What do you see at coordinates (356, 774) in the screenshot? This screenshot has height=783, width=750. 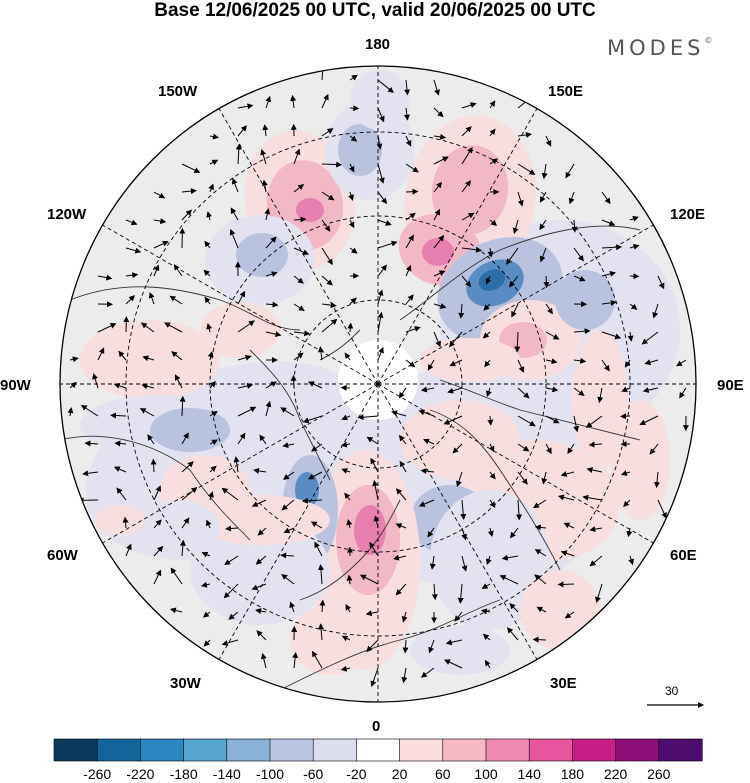 I see `colorbar-tick-label: -20` at bounding box center [356, 774].